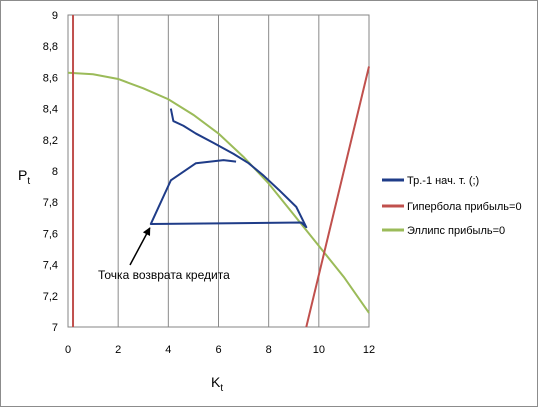 The image size is (538, 407). Describe the element at coordinates (50, 78) in the screenshot. I see `y-tick-label: 8,6` at that location.